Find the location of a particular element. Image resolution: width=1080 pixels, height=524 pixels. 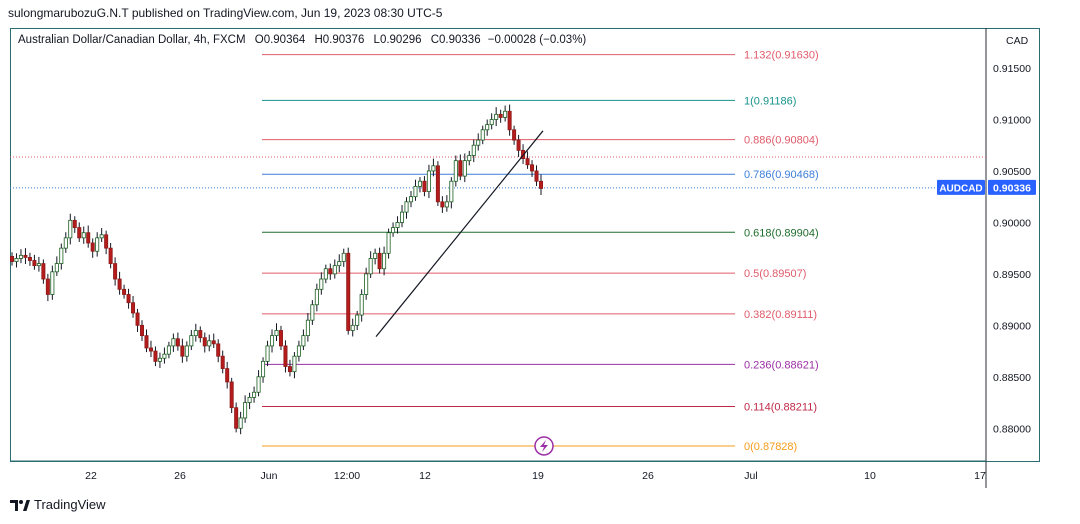

x-tick-label: 12:00 is located at coordinates (347, 476).